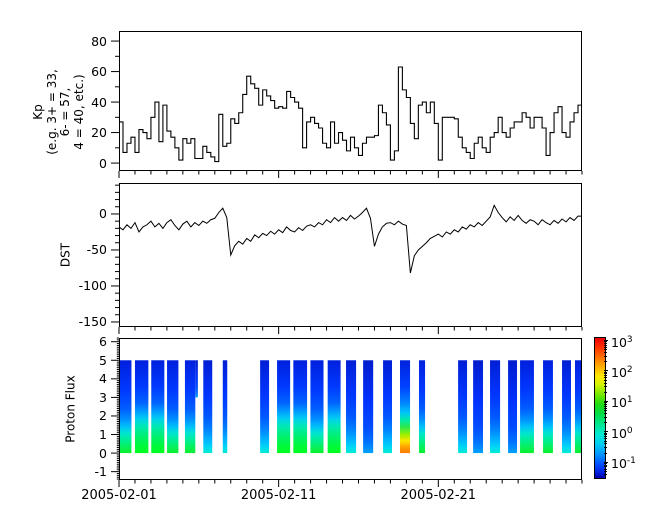 Image resolution: width=665 pixels, height=523 pixels. I want to click on y-tick-label: -50, so click(96, 250).